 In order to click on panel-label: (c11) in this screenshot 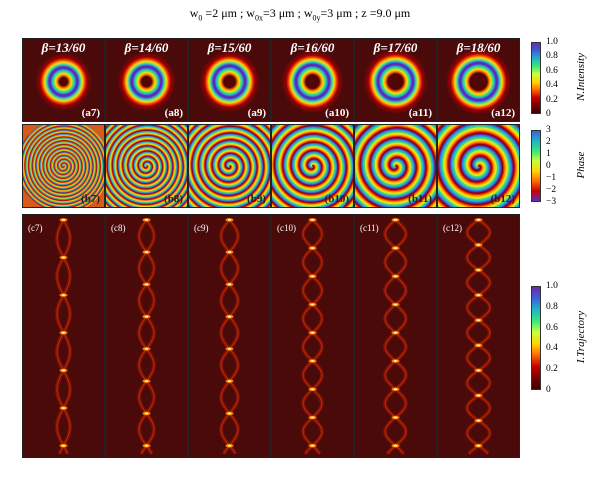, I will do `click(369, 228)`.